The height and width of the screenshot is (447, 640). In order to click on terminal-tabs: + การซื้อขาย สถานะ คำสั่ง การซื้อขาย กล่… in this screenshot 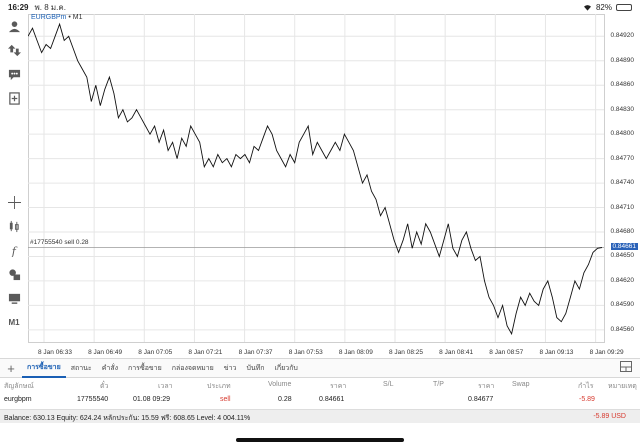, I will do `click(320, 368)`.